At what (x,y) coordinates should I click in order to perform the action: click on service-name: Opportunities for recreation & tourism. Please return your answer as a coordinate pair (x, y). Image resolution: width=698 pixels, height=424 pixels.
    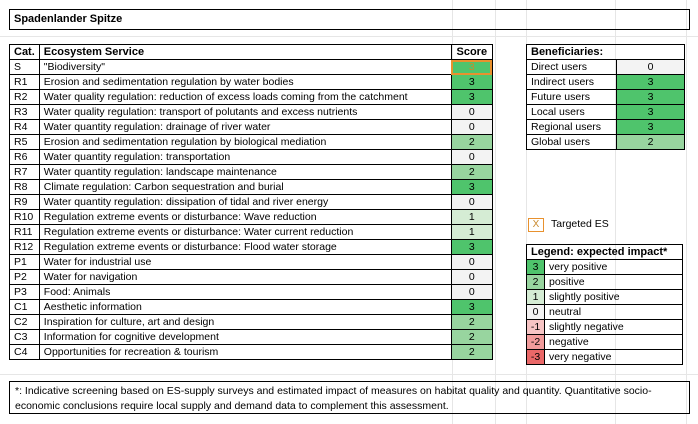
    Looking at the image, I should click on (245, 352).